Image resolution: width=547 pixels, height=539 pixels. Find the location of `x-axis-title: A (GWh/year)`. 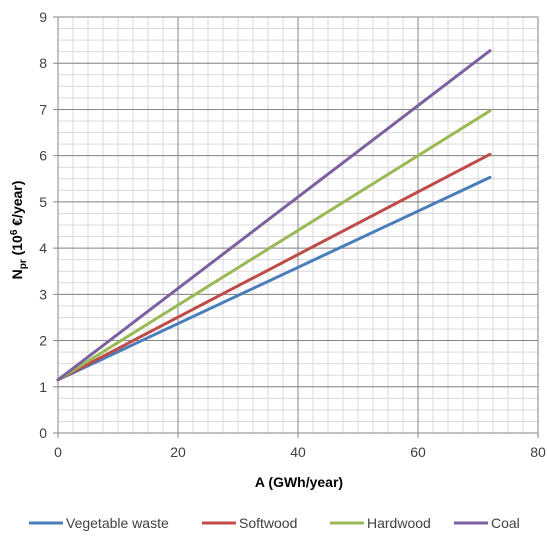

x-axis-title: A (GWh/year) is located at coordinates (299, 482).